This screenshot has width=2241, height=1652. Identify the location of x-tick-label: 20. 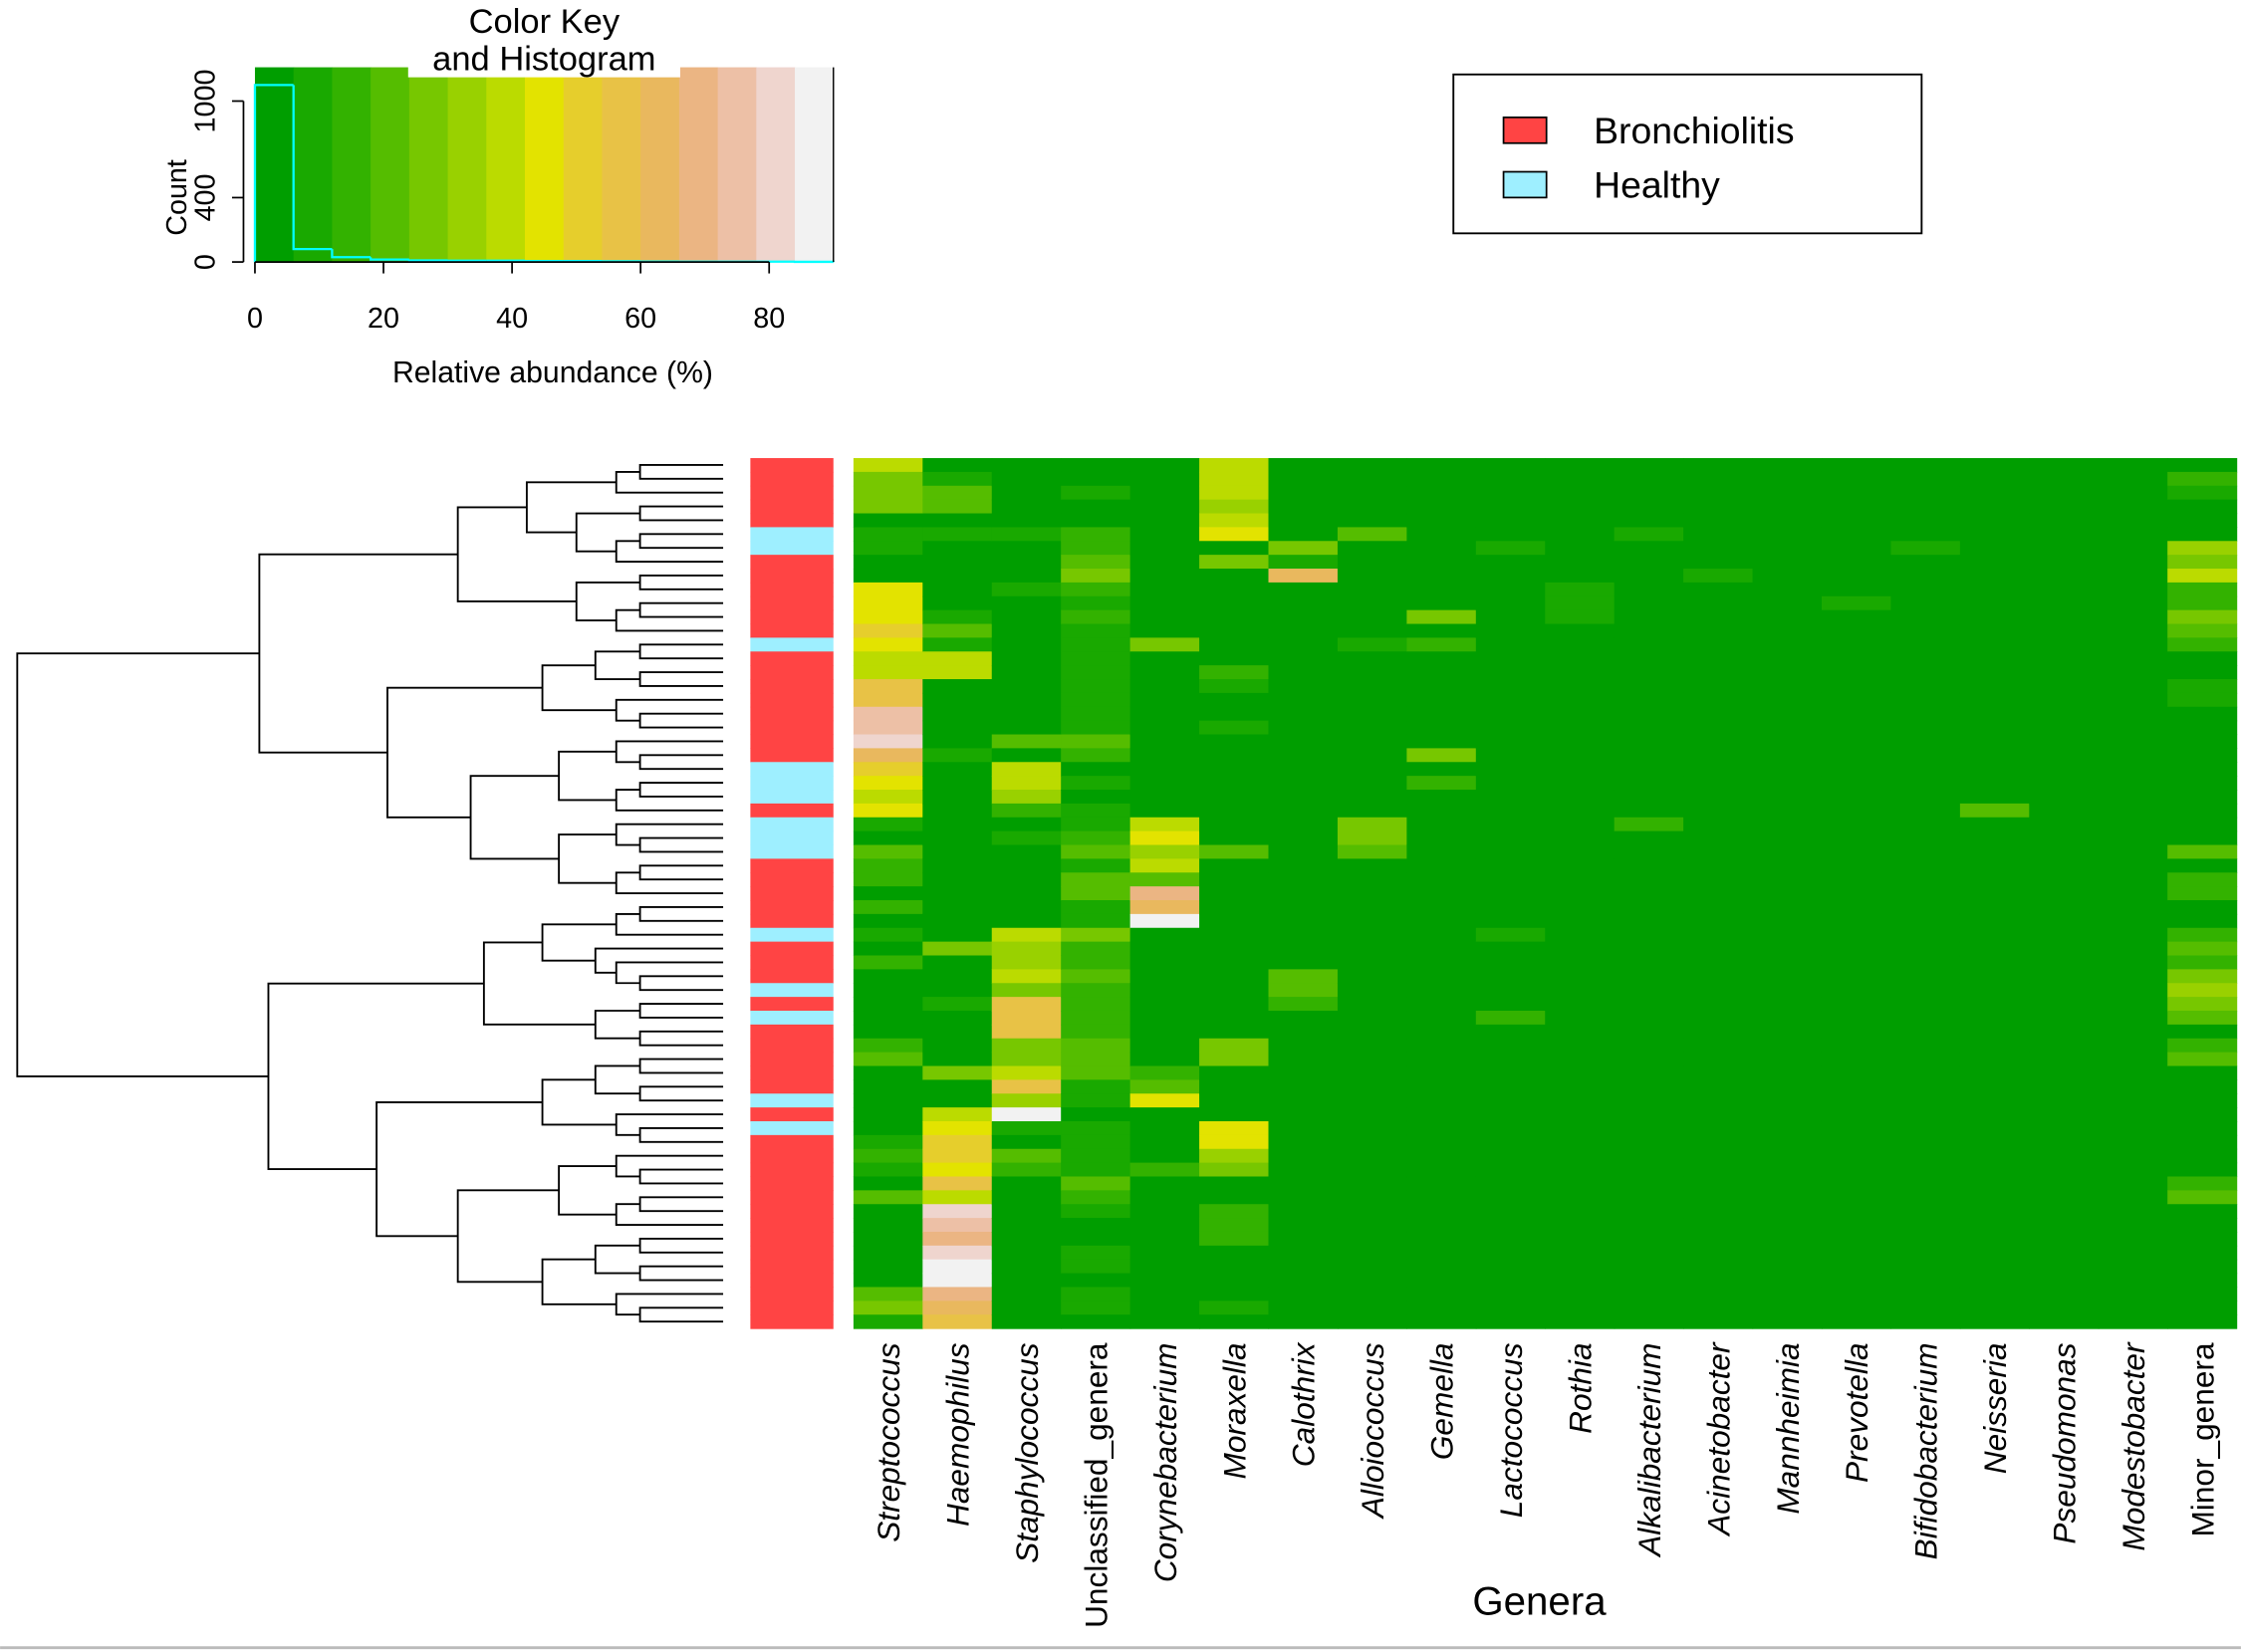
(383, 319).